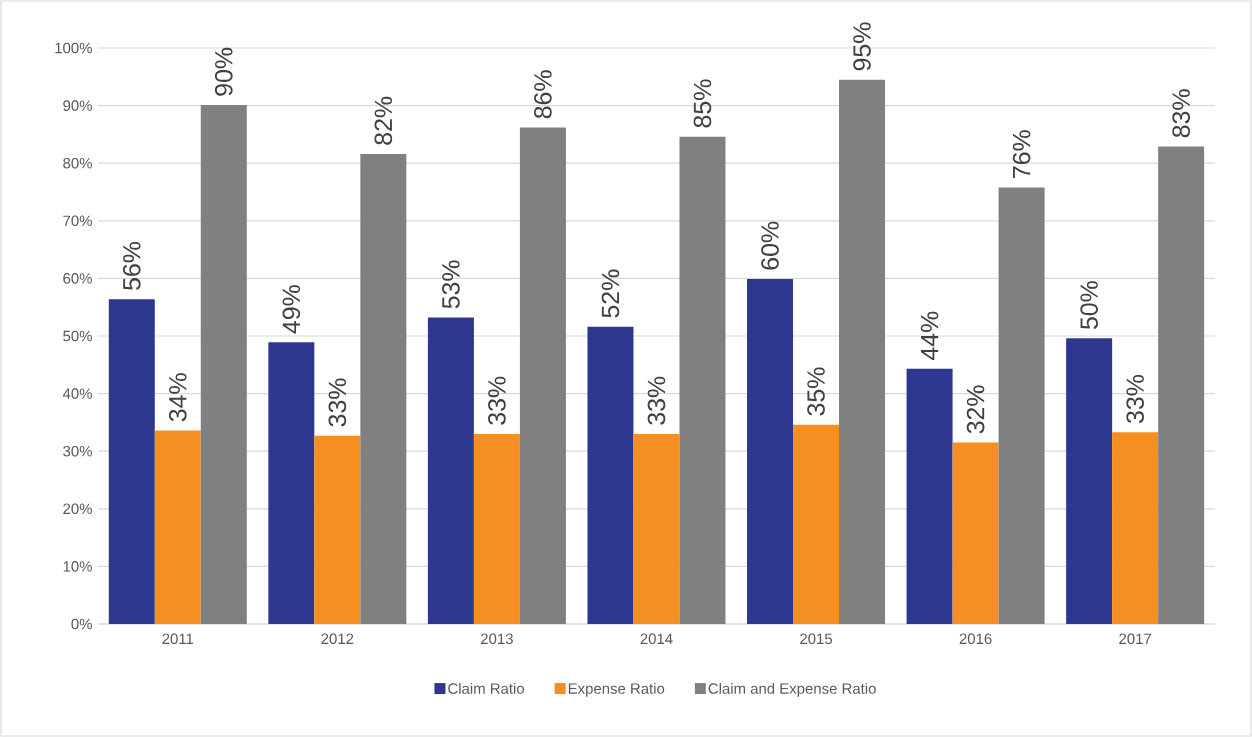  Describe the element at coordinates (77, 163) in the screenshot. I see `y-tick-label: 80%` at that location.